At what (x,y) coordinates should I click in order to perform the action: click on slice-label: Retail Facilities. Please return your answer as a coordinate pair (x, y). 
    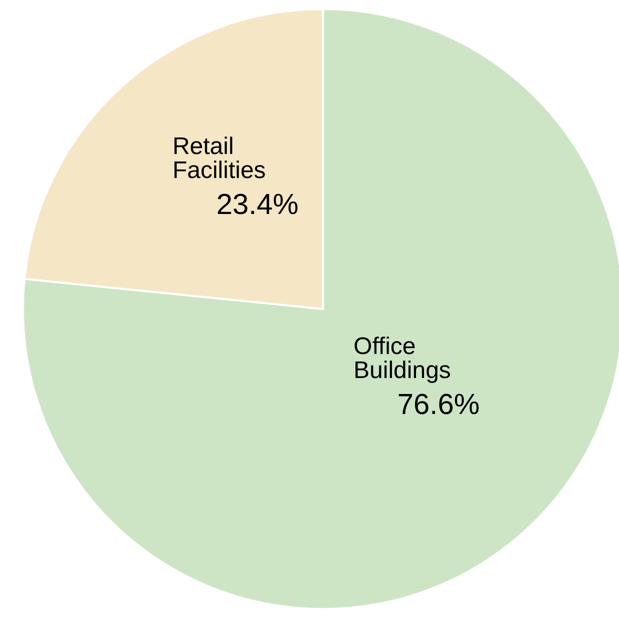
    Looking at the image, I should click on (219, 158).